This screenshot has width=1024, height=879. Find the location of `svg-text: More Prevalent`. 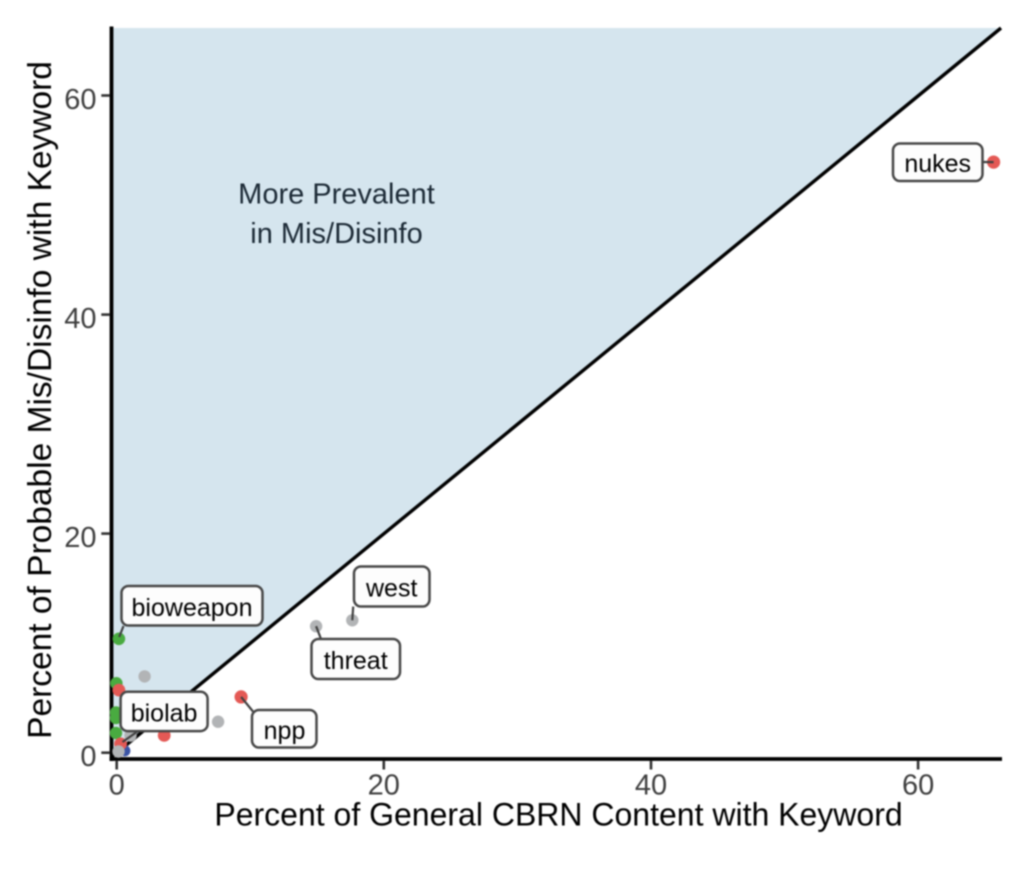

svg-text: More Prevalent is located at coordinates (336, 195).